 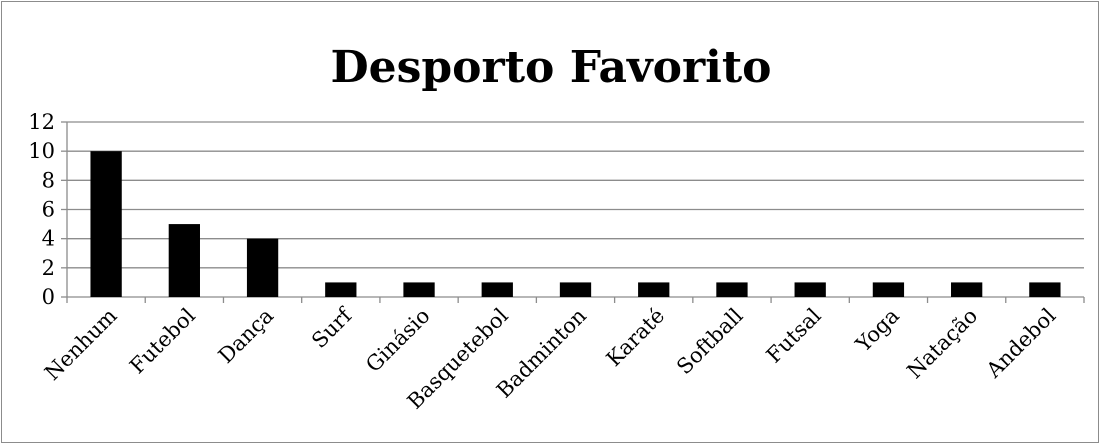 What do you see at coordinates (48, 239) in the screenshot?
I see `y-tick-label: 4` at bounding box center [48, 239].